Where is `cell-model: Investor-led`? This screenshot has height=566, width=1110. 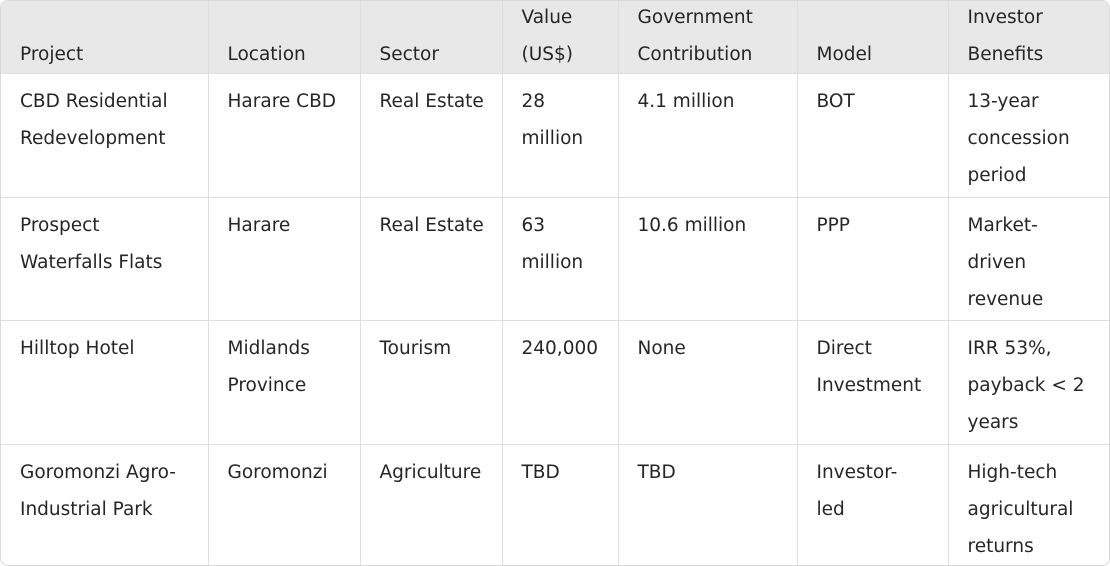 cell-model: Investor-led is located at coordinates (873, 504).